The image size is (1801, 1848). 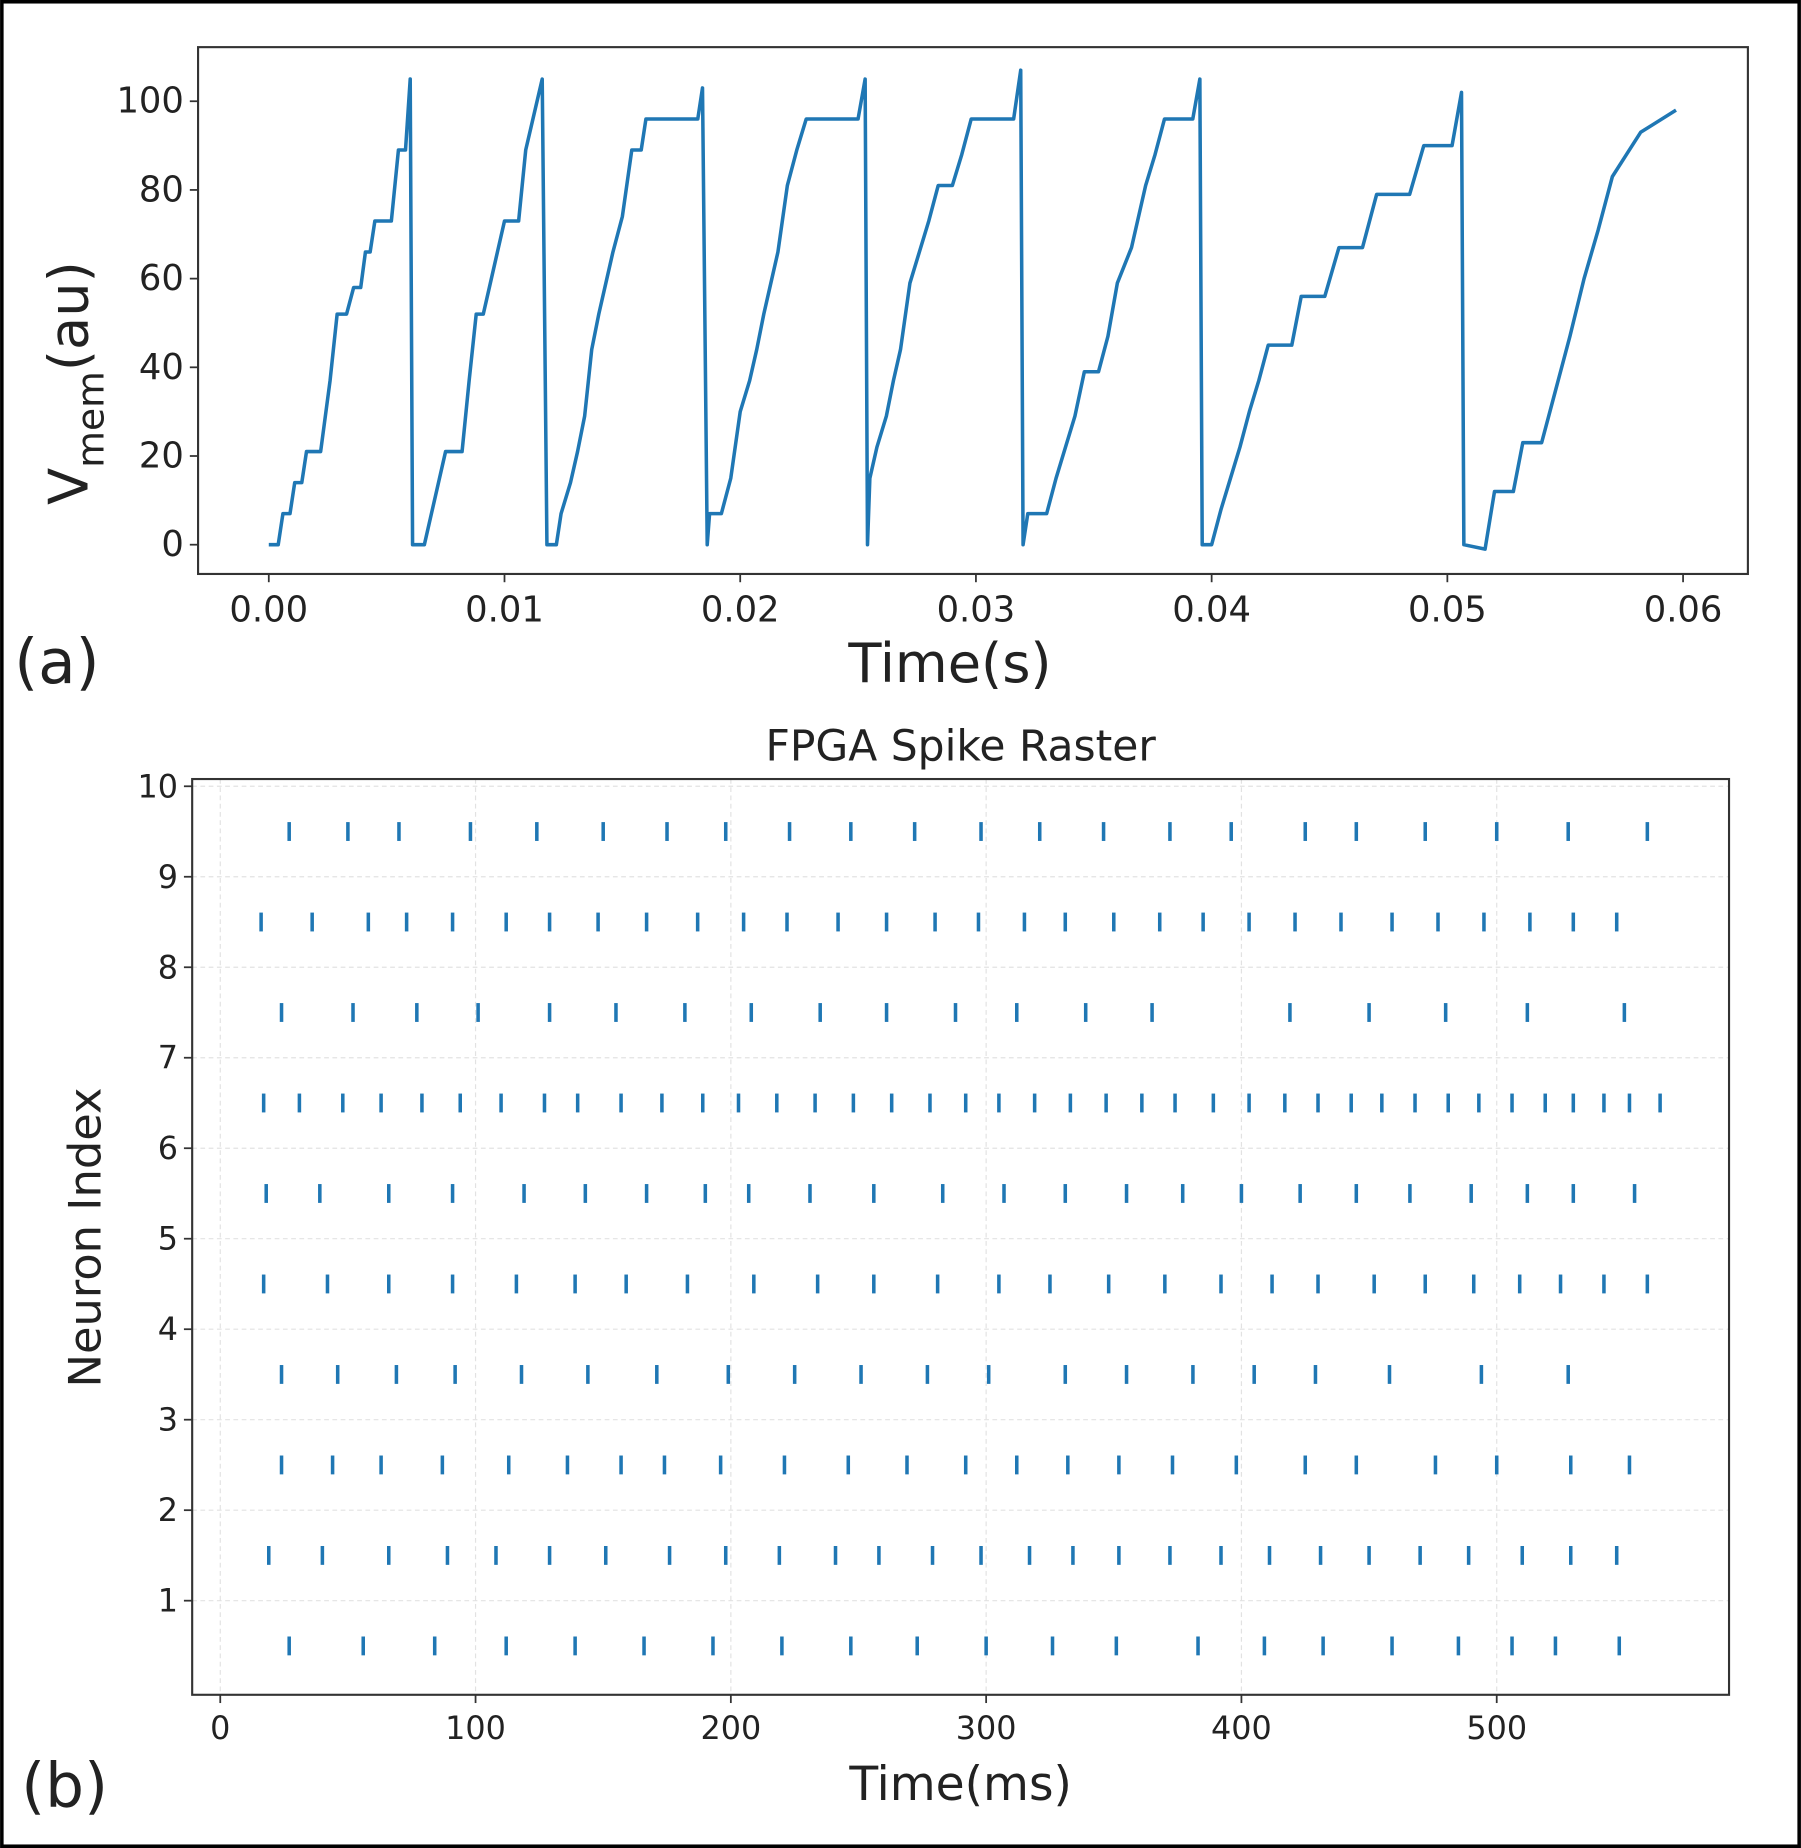 I want to click on y-tick-label: 40, so click(x=161, y=367).